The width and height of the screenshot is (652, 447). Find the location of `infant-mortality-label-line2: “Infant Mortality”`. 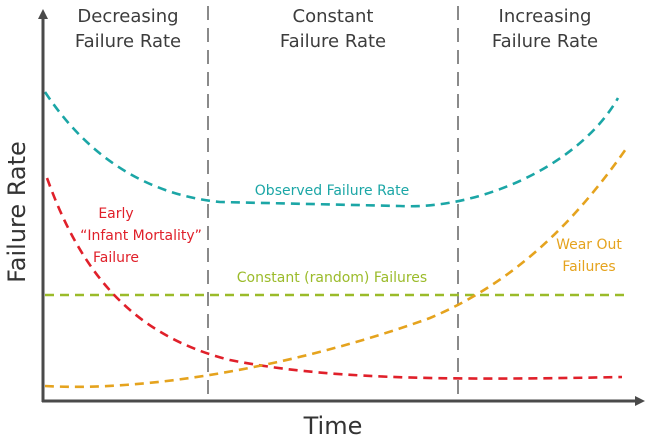

infant-mortality-label-line2: “Infant Mortality” is located at coordinates (141, 236).